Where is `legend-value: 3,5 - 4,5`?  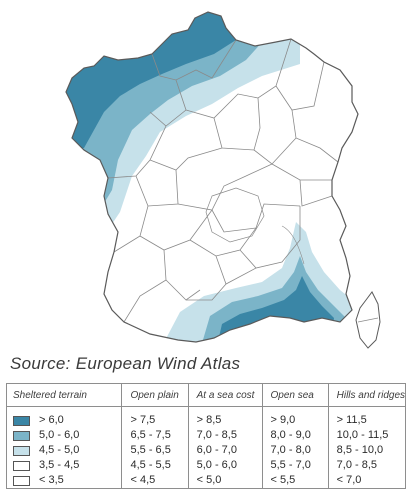
legend-value: 3,5 - 4,5 is located at coordinates (59, 465).